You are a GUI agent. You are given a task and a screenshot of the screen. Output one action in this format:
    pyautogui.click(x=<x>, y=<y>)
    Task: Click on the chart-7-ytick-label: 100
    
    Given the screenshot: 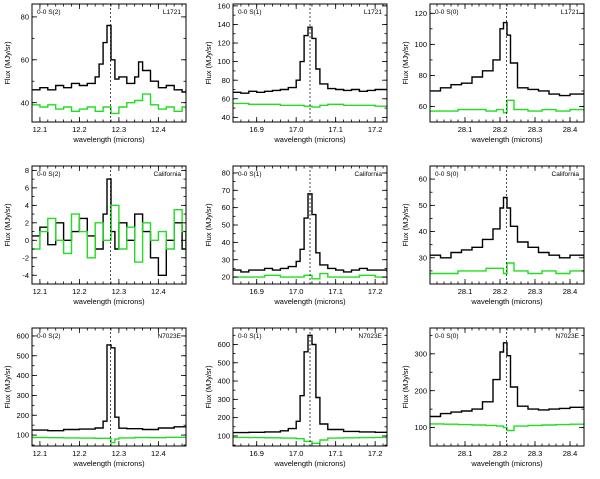 What is the action you would take?
    pyautogui.click(x=223, y=436)
    